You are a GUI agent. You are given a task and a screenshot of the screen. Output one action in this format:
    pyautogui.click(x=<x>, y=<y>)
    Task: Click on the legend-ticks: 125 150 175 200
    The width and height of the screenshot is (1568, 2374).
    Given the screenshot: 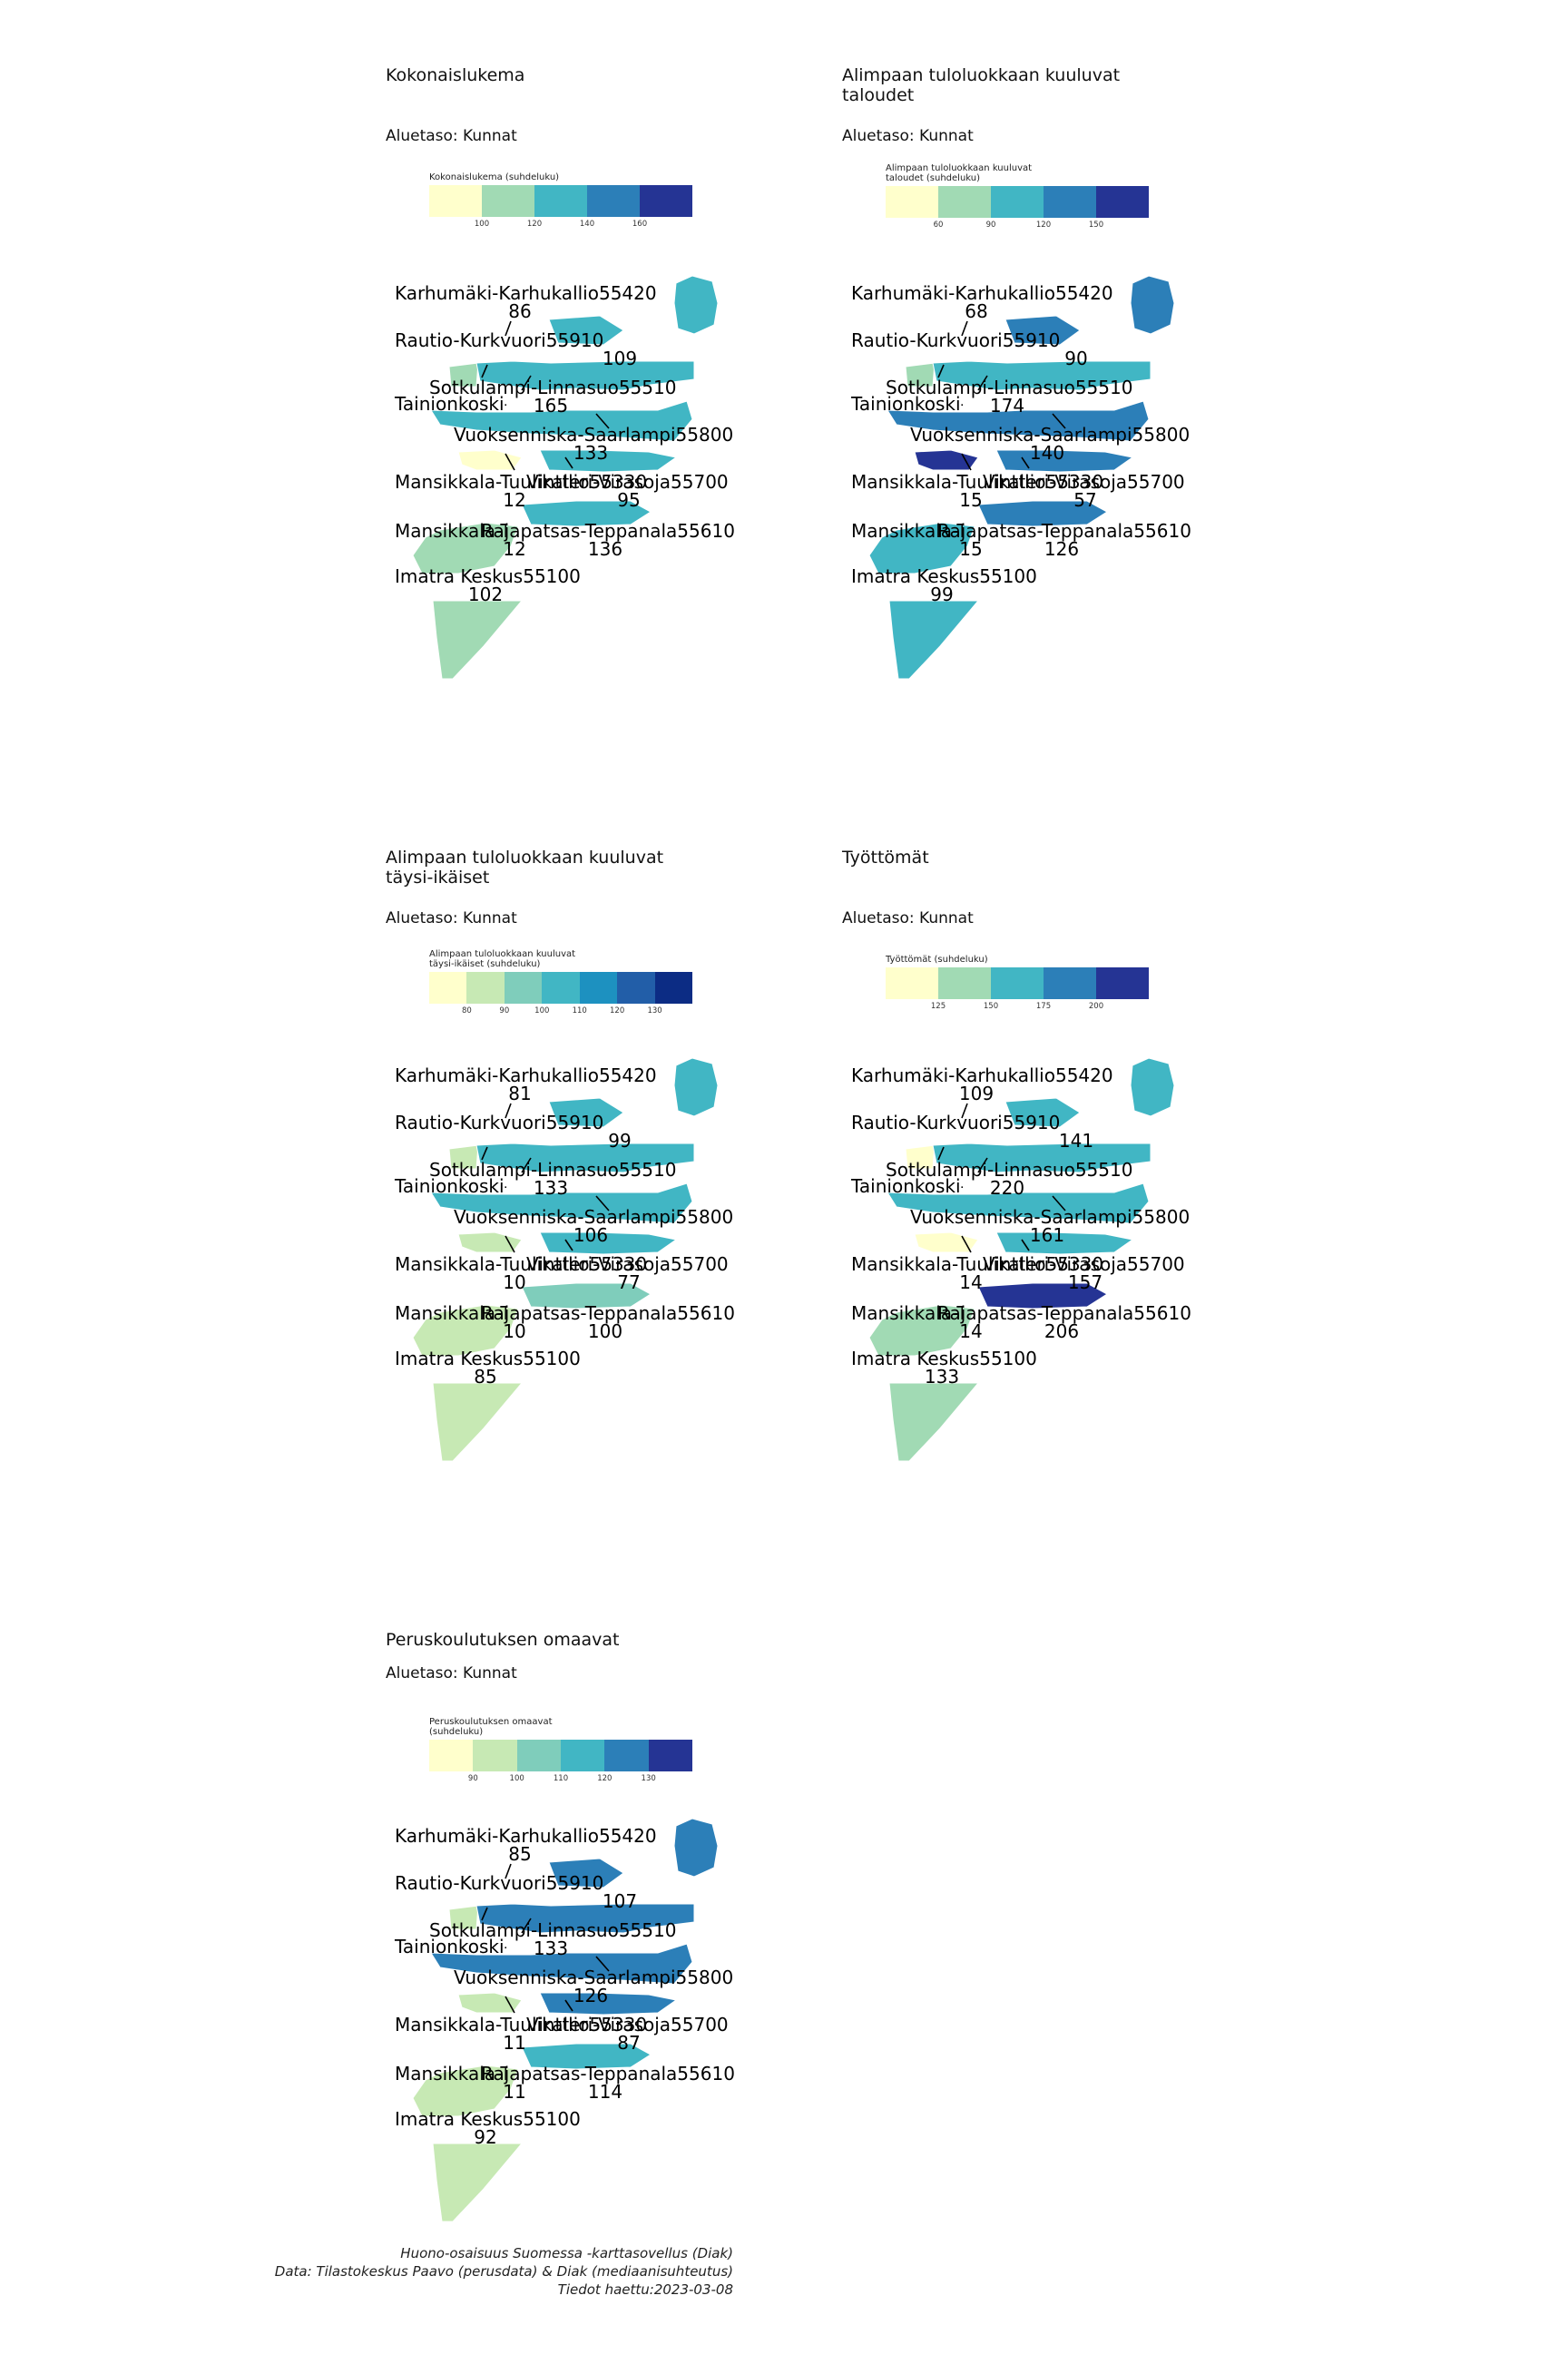 What is the action you would take?
    pyautogui.click(x=1017, y=1005)
    